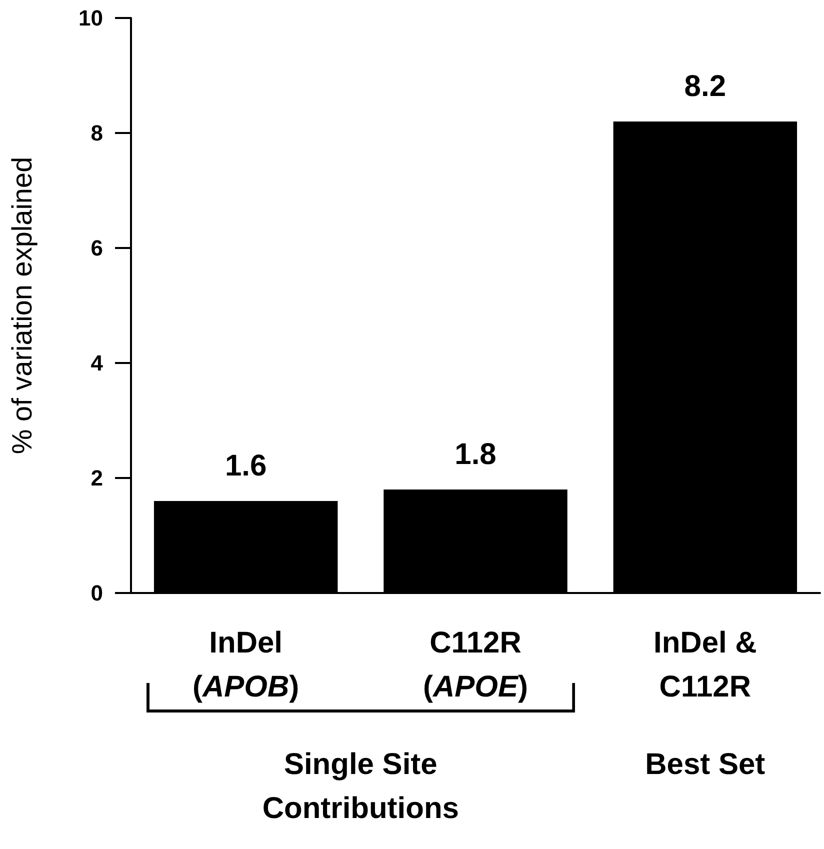 The height and width of the screenshot is (849, 824). I want to click on y-axis-title: % of variation explained, so click(22, 305).